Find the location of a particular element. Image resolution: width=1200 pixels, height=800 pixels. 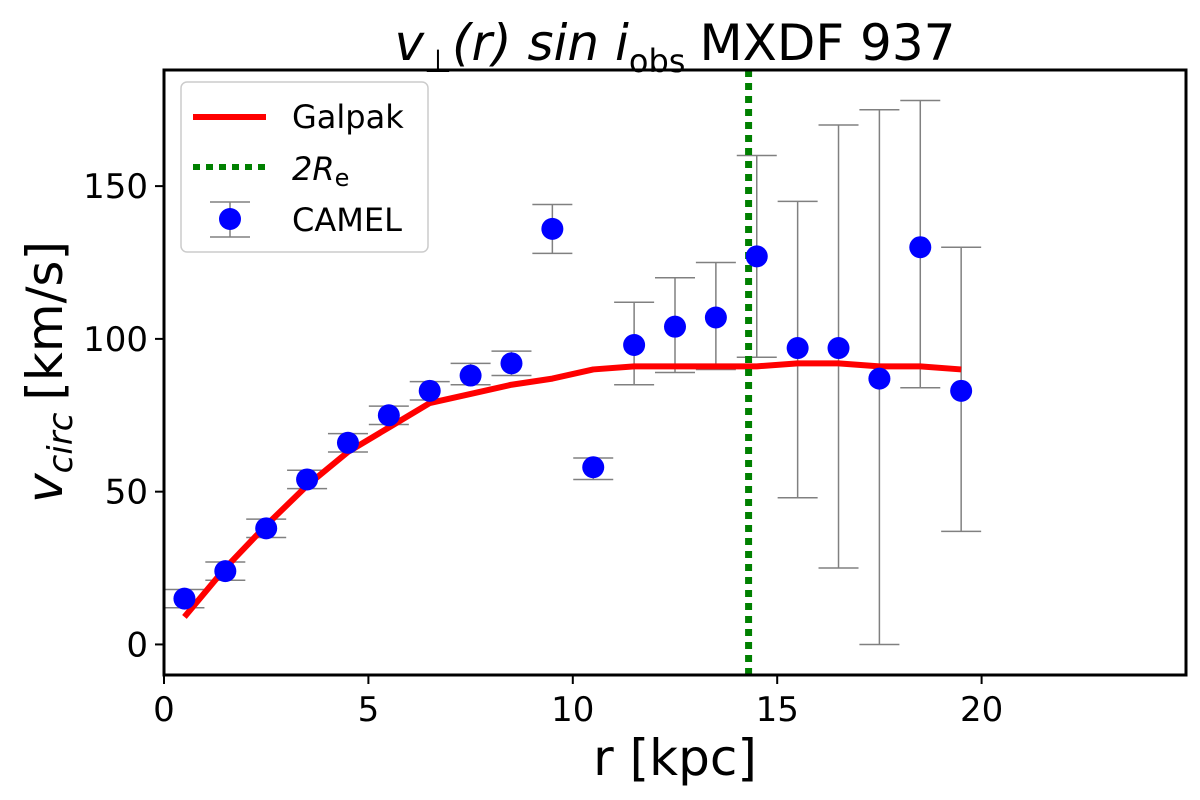

legend-camel-label: CAMEL is located at coordinates (347, 220).